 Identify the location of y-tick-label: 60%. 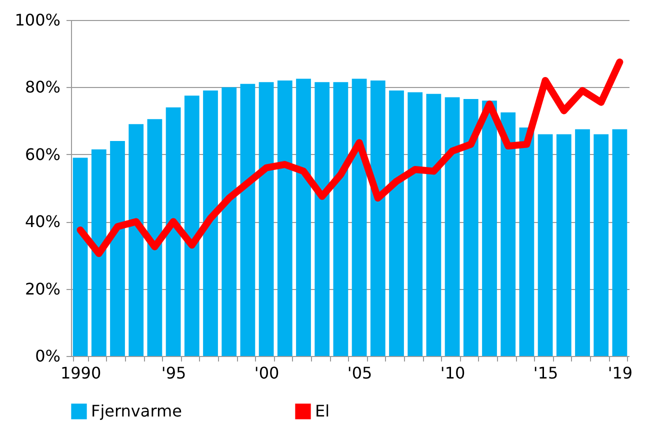
(42, 154).